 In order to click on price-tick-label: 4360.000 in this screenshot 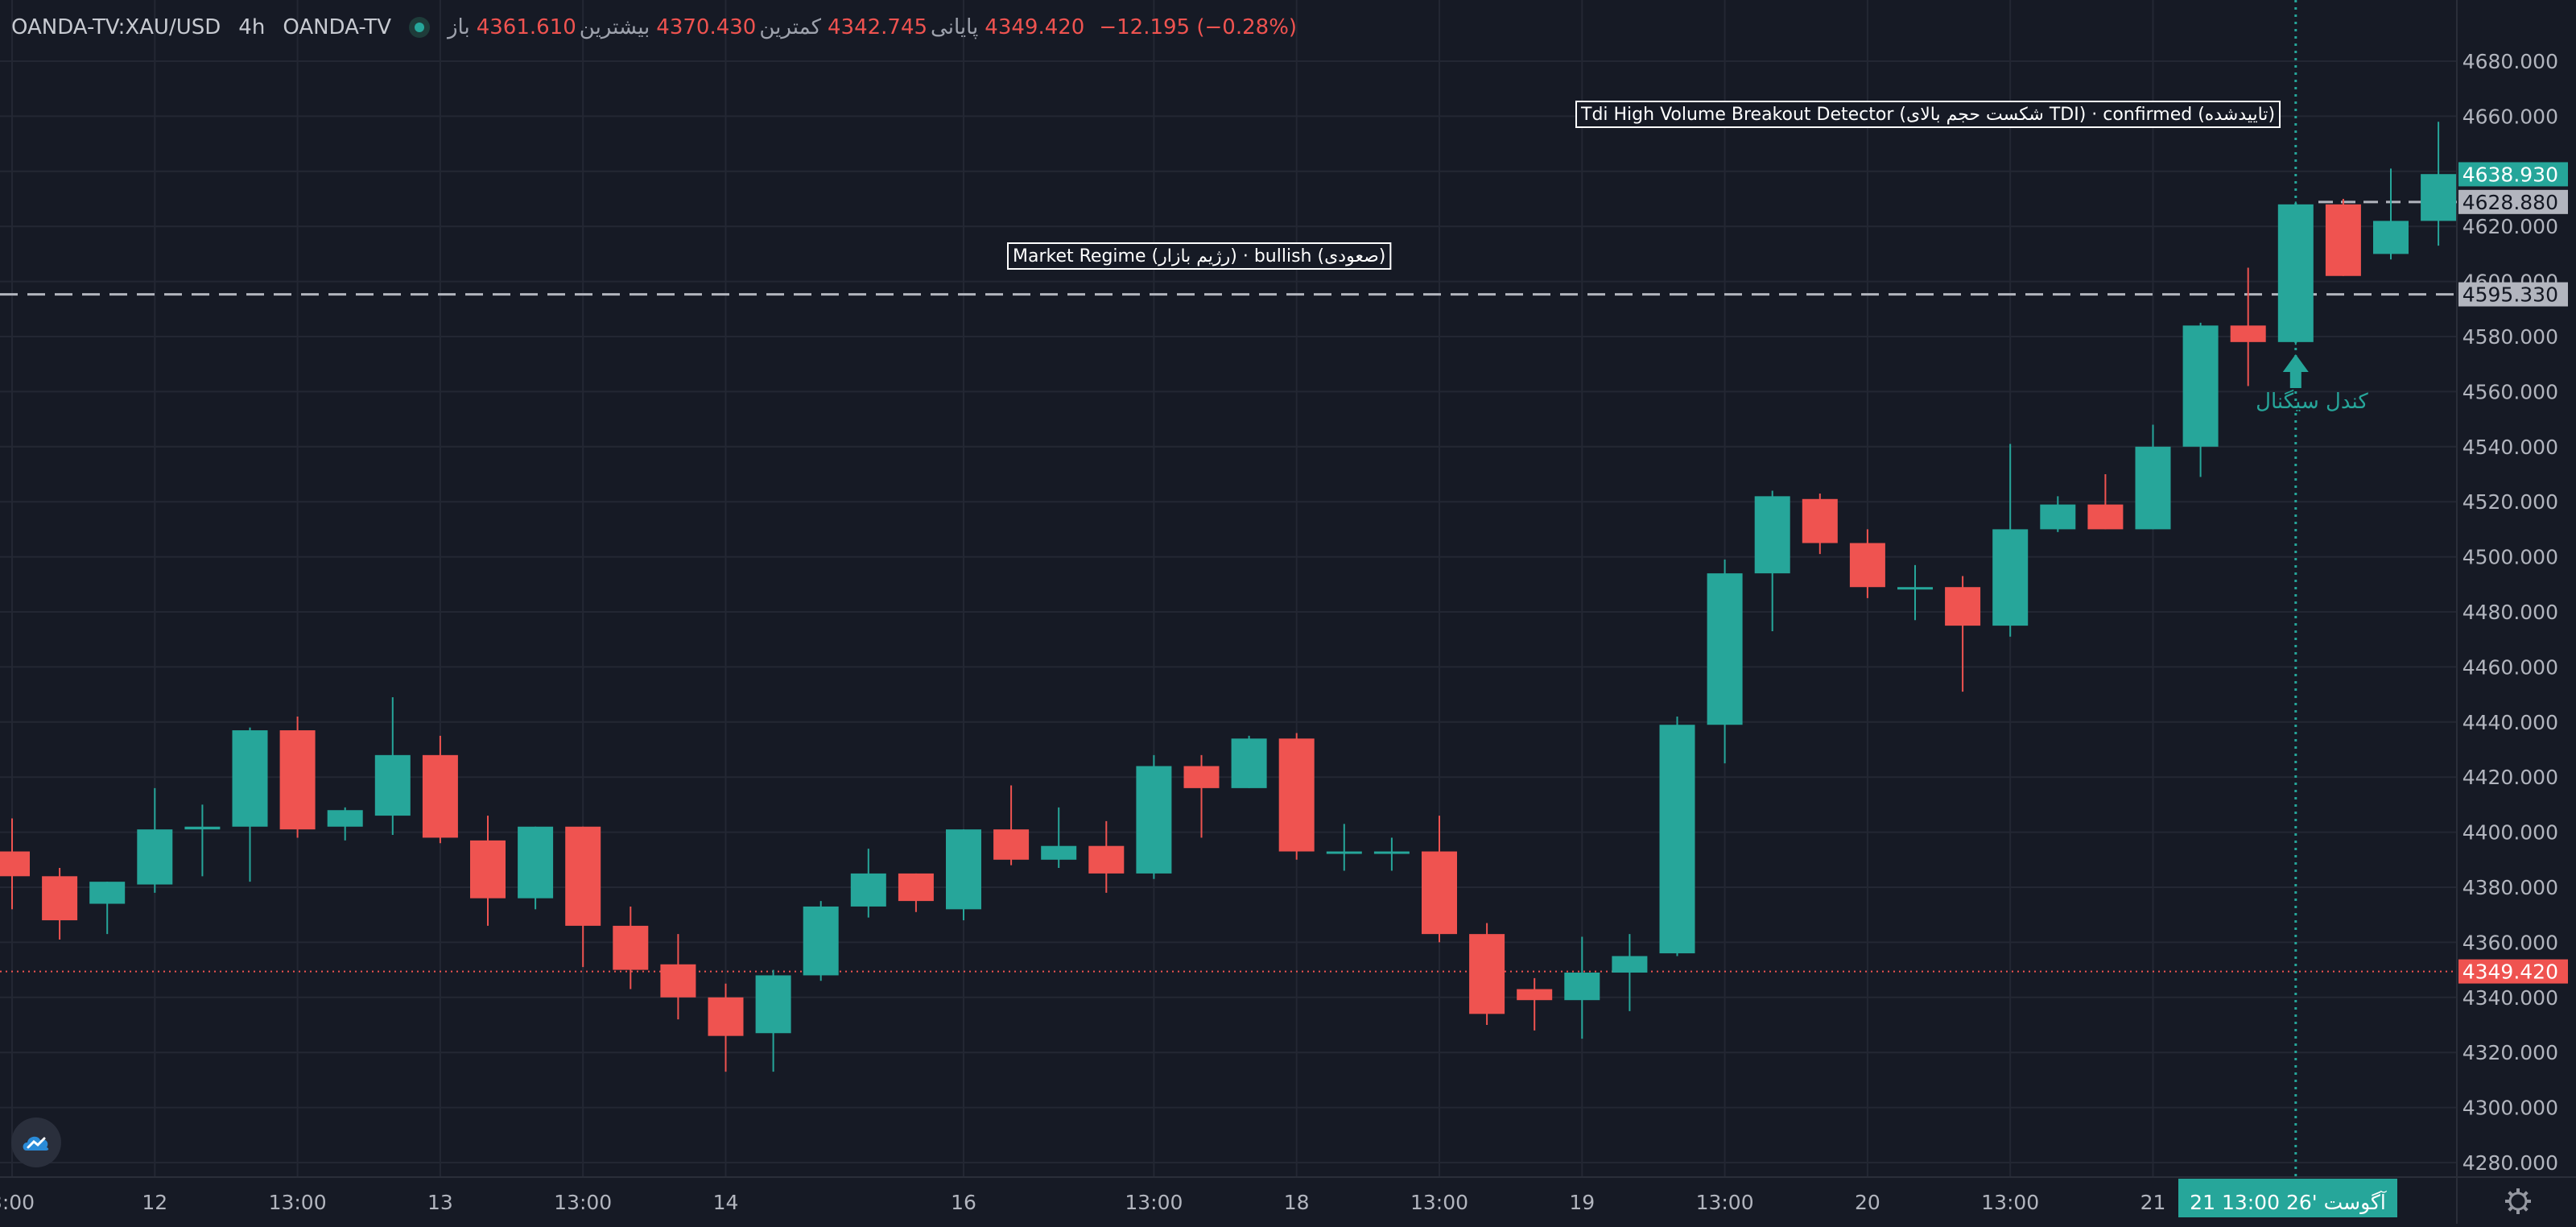, I will do `click(2510, 942)`.